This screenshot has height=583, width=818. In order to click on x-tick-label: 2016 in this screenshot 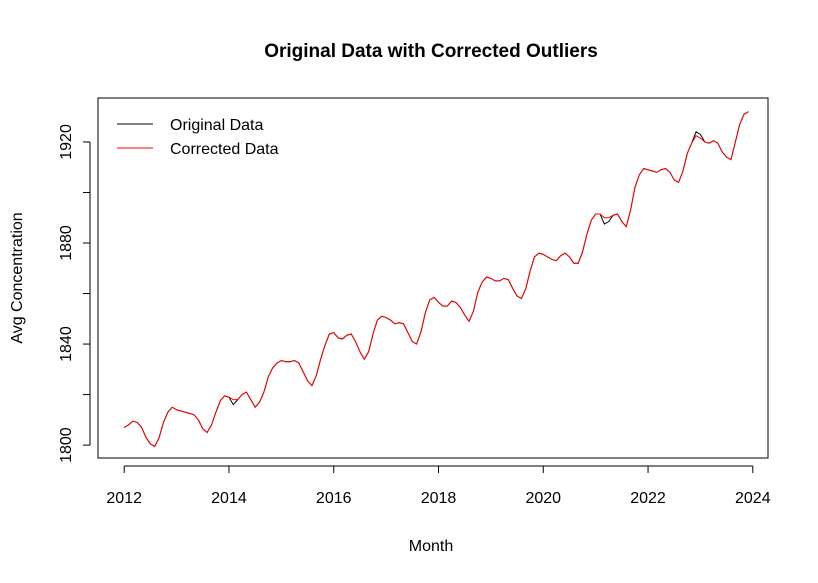, I will do `click(334, 498)`.